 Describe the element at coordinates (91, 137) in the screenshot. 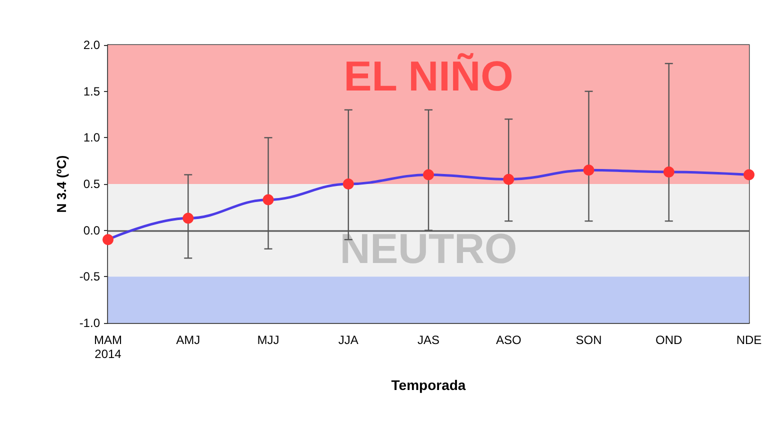

I see `y-tick-label: 1.0` at that location.